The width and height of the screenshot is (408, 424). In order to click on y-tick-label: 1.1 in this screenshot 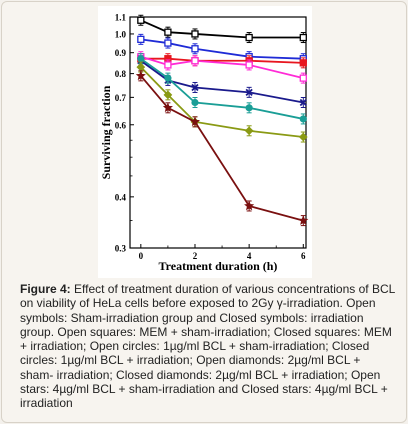, I will do `click(121, 18)`.